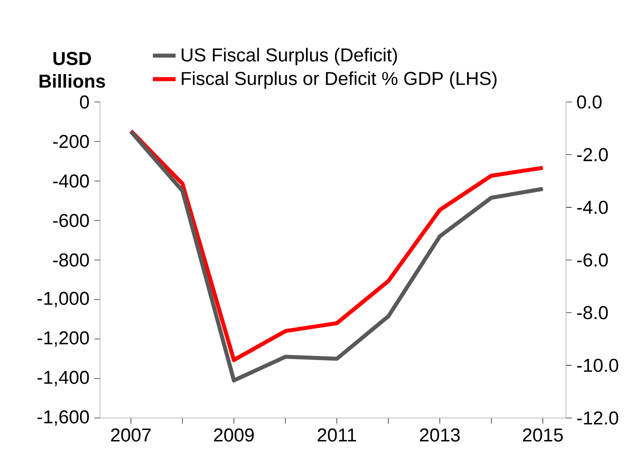 The height and width of the screenshot is (466, 639). Describe the element at coordinates (592, 313) in the screenshot. I see `y2-tick-label: -8.0` at that location.